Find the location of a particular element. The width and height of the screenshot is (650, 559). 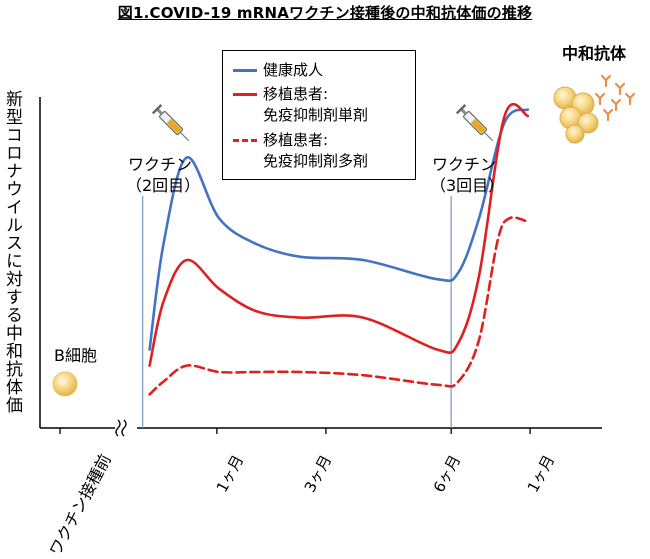

axis-break-icon is located at coordinates (121, 428).